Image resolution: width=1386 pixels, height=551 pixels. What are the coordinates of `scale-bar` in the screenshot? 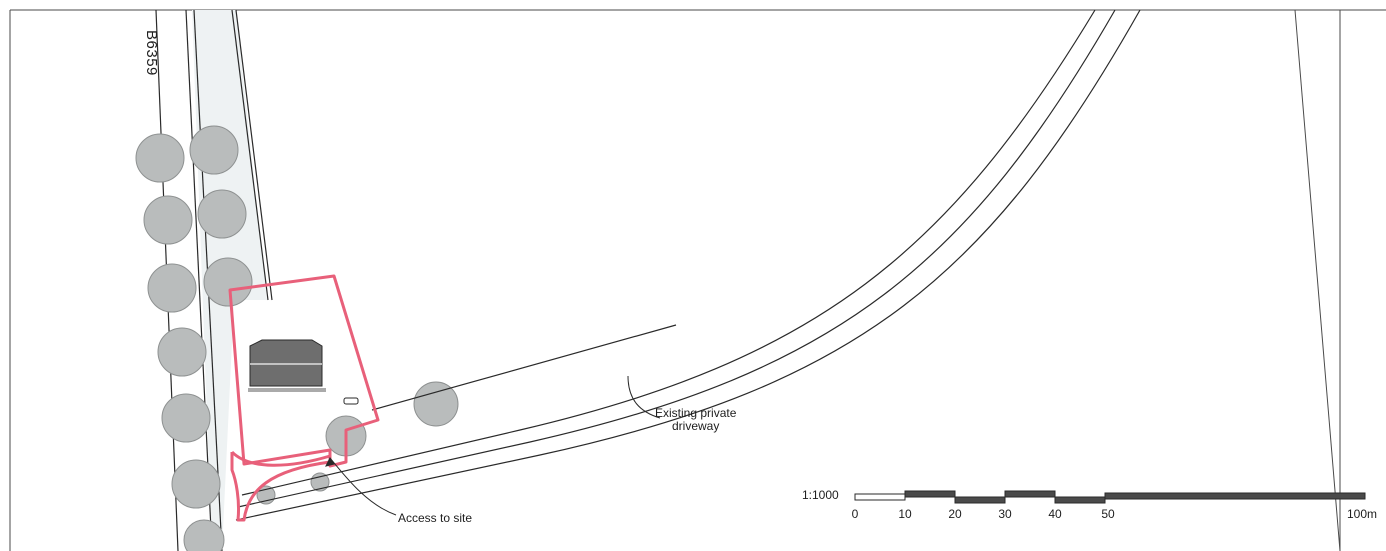 It's located at (1110, 497).